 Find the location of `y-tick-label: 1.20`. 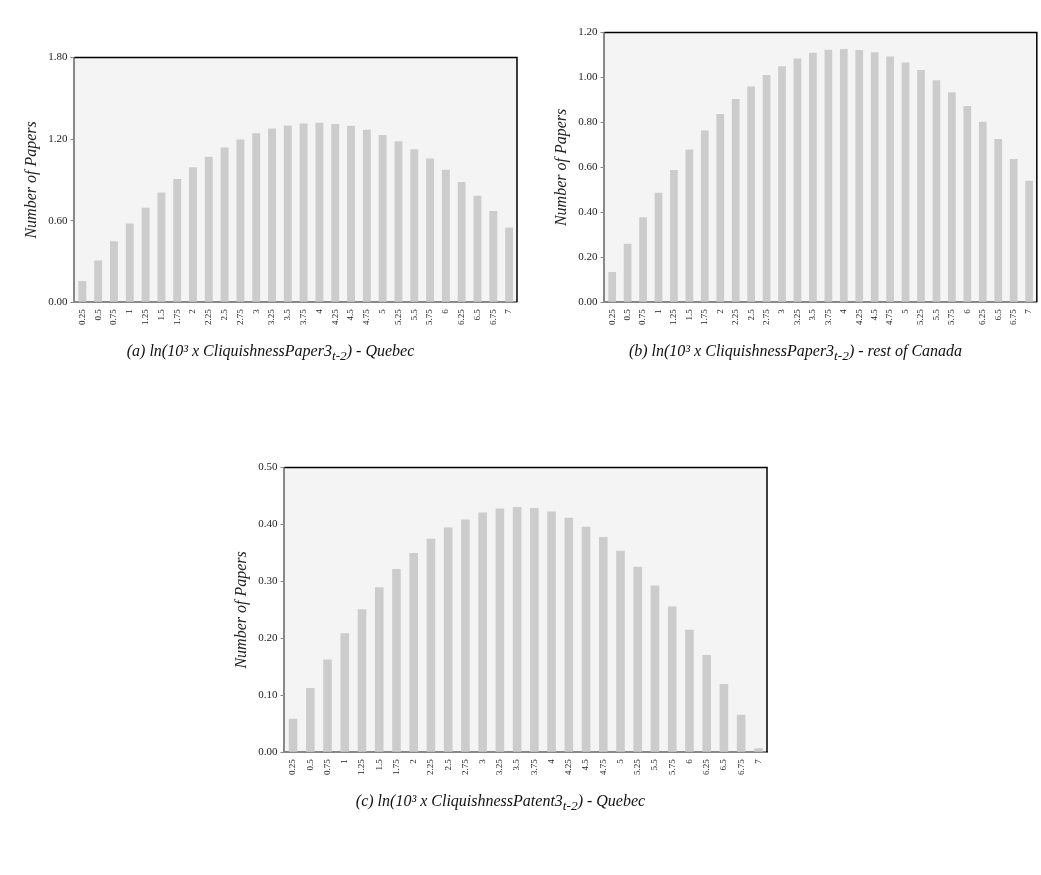

y-tick-label: 1.20 is located at coordinates (58, 138).